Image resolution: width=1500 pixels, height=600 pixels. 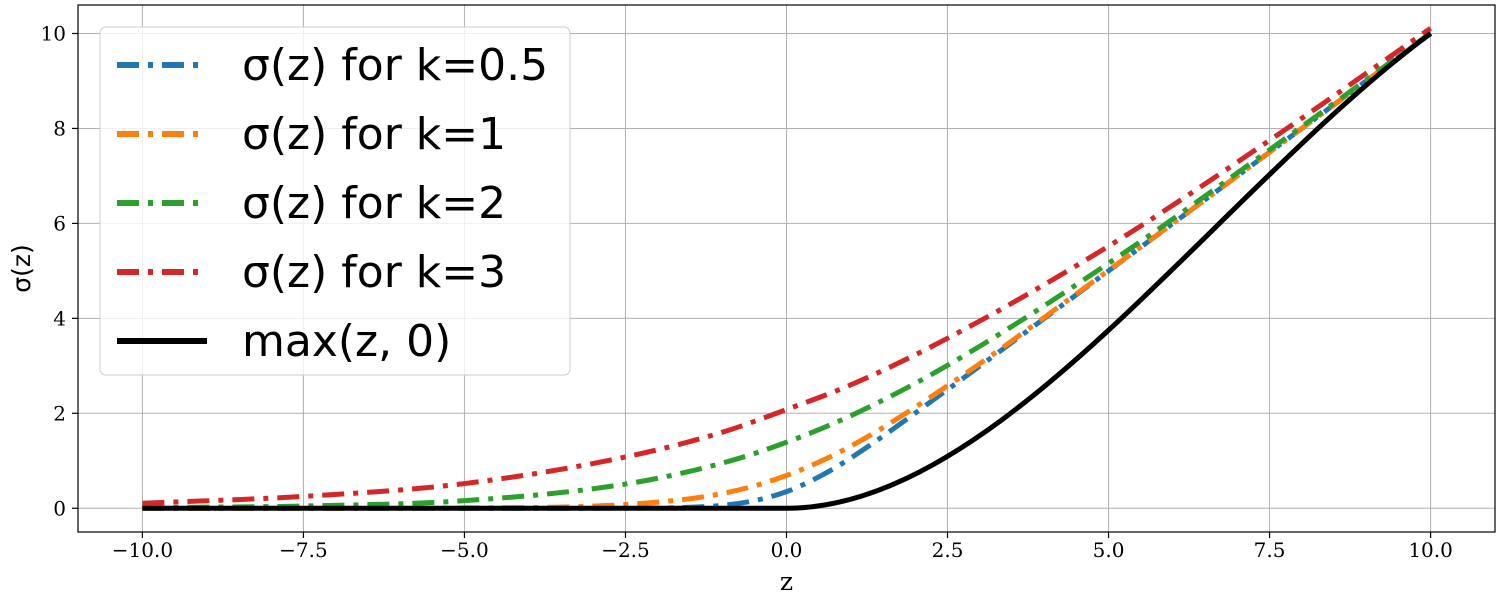 What do you see at coordinates (374, 272) in the screenshot?
I see `legend-label: σ(z) for k=3` at bounding box center [374, 272].